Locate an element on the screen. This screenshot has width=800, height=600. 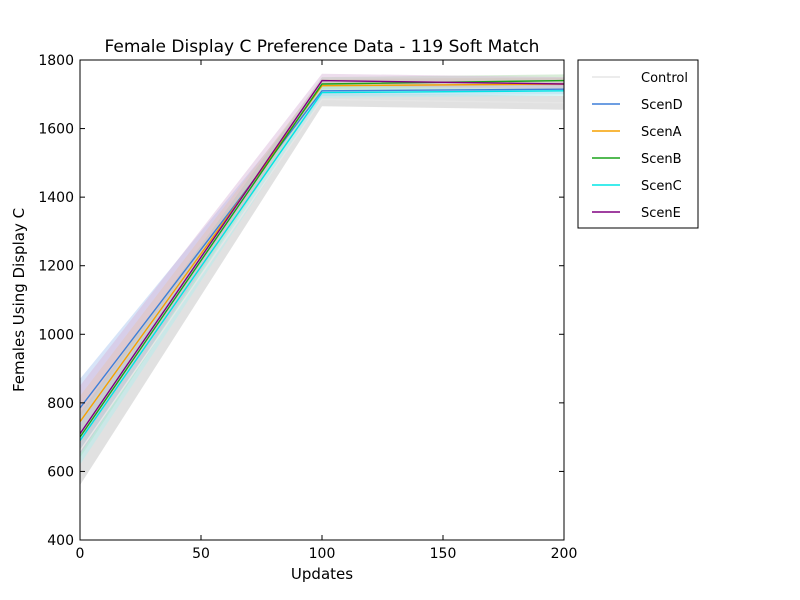
y-tick-label: 1800 is located at coordinates (56, 61).